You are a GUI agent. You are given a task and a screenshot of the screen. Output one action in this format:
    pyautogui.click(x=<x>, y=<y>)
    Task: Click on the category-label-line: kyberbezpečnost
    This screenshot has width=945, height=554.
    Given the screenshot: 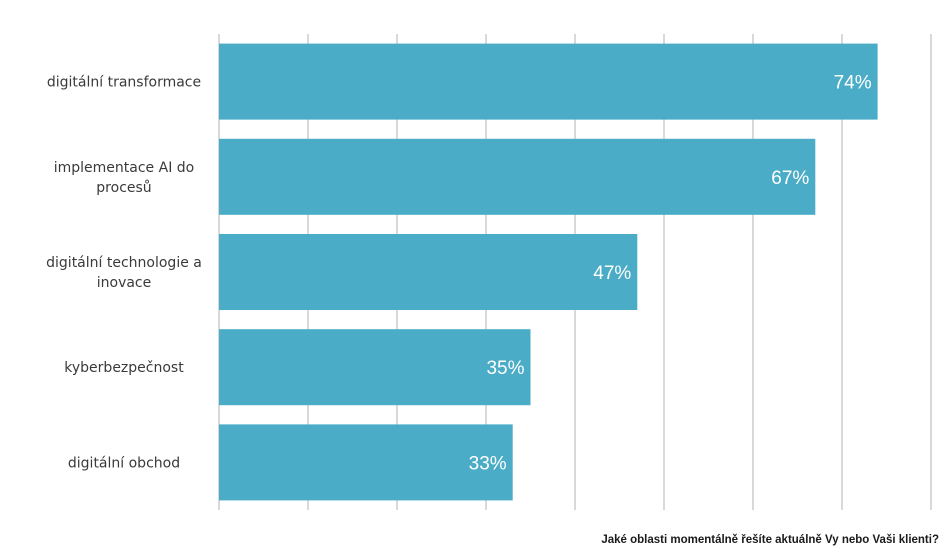 What is the action you would take?
    pyautogui.click(x=124, y=368)
    